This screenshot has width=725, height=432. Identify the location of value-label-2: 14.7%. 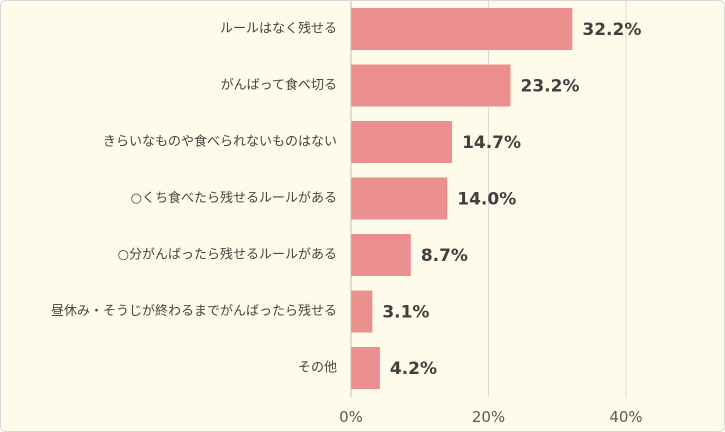
(491, 143).